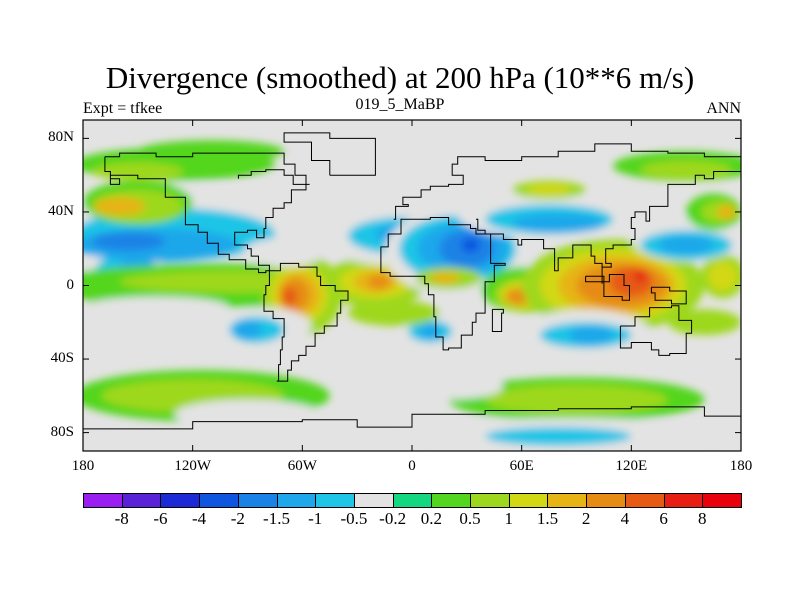  What do you see at coordinates (62, 358) in the screenshot?
I see `lat-tick-label: 40S` at bounding box center [62, 358].